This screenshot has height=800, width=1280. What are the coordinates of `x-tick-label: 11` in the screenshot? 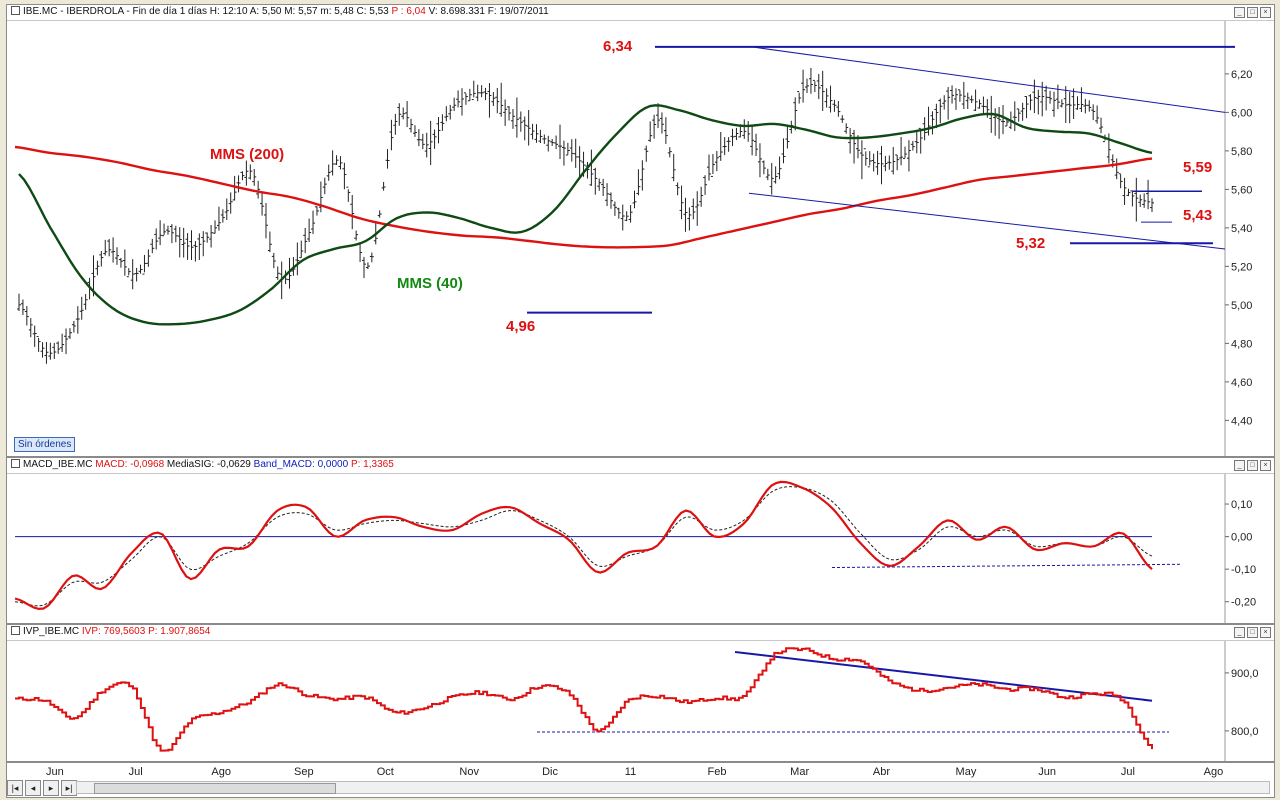 It's located at (630, 772).